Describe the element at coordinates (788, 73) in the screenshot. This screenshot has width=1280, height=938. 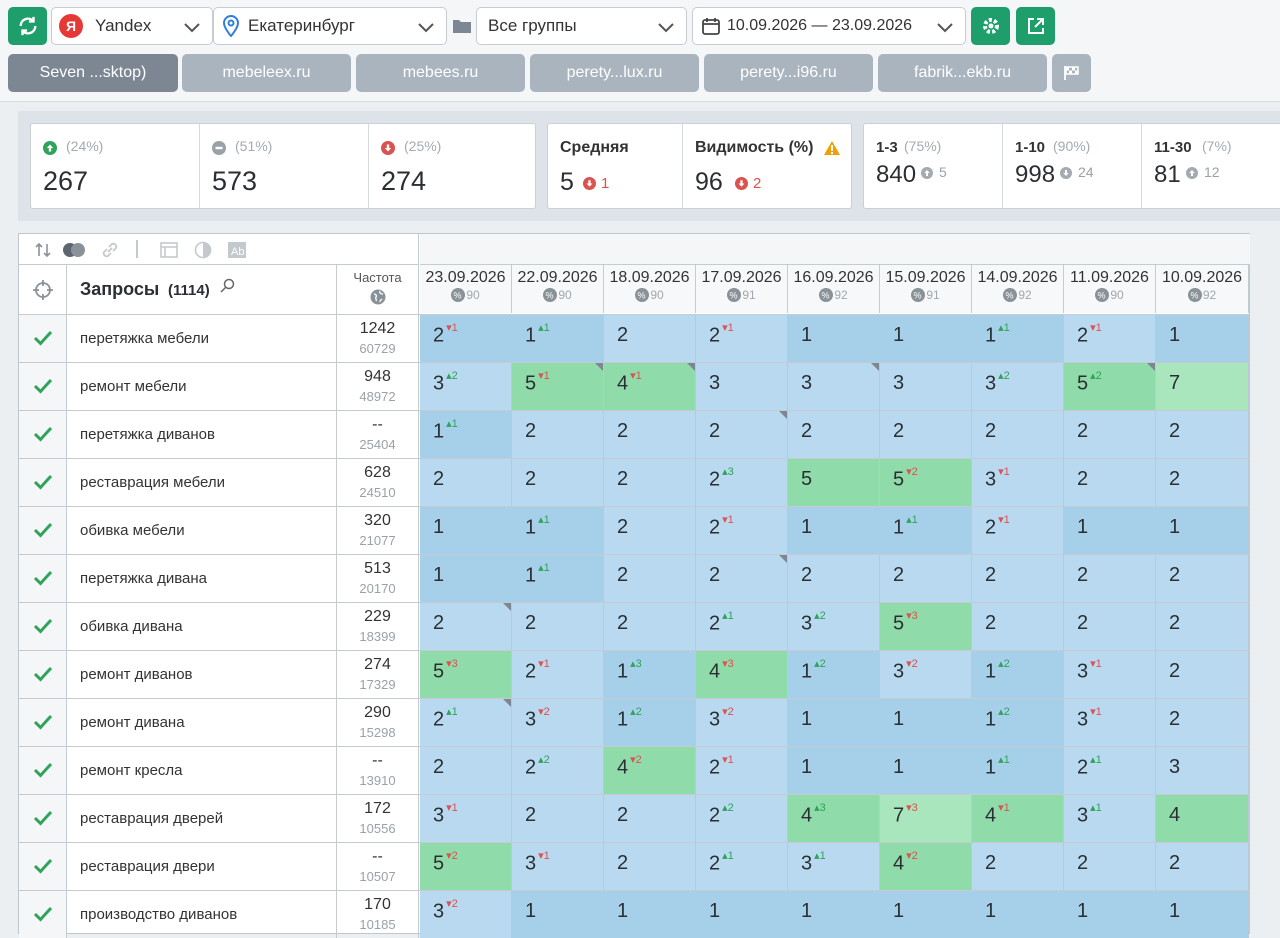
I see `tab-site: perety...i96.ru` at that location.